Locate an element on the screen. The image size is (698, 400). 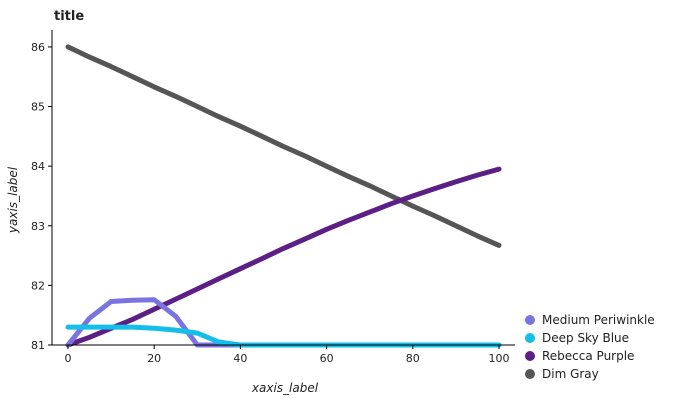
legend-swatch-medium-periwinkle is located at coordinates (530, 320).